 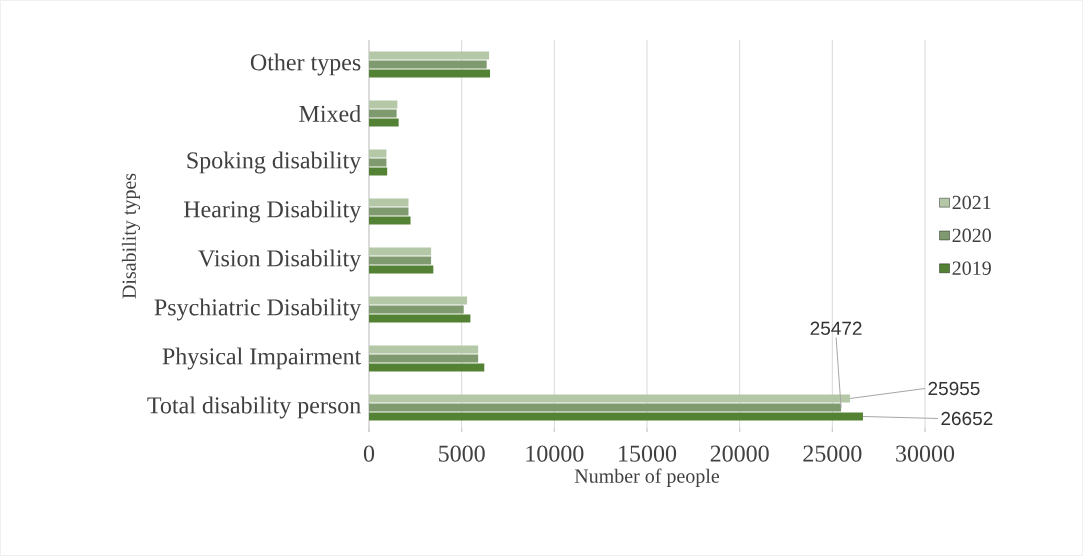 I want to click on legend-label: 2021, so click(x=971, y=202).